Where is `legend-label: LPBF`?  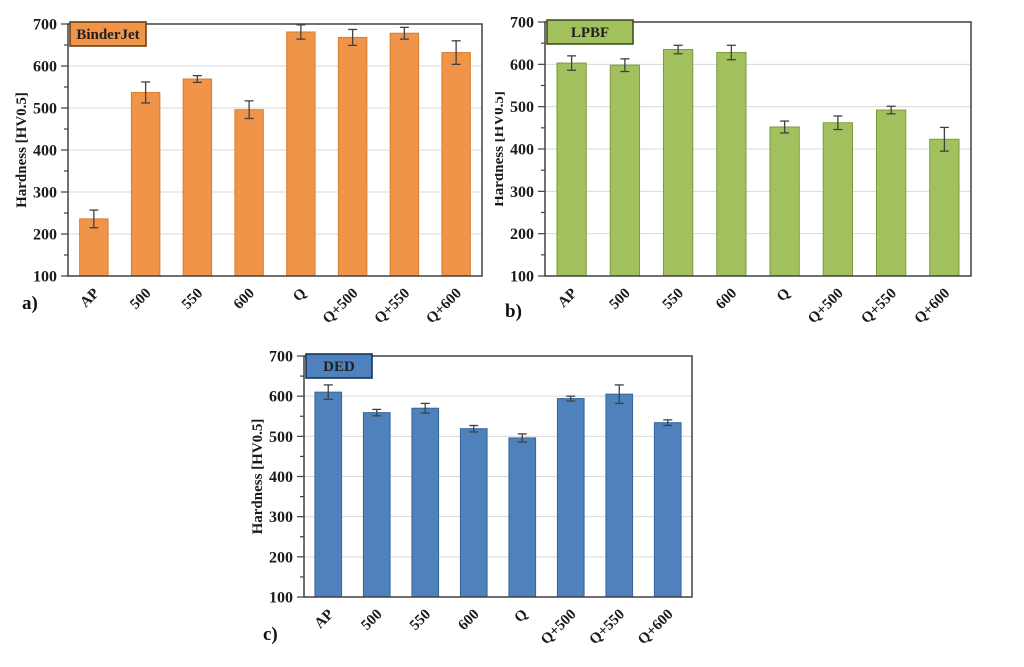
legend-label: LPBF is located at coordinates (590, 33).